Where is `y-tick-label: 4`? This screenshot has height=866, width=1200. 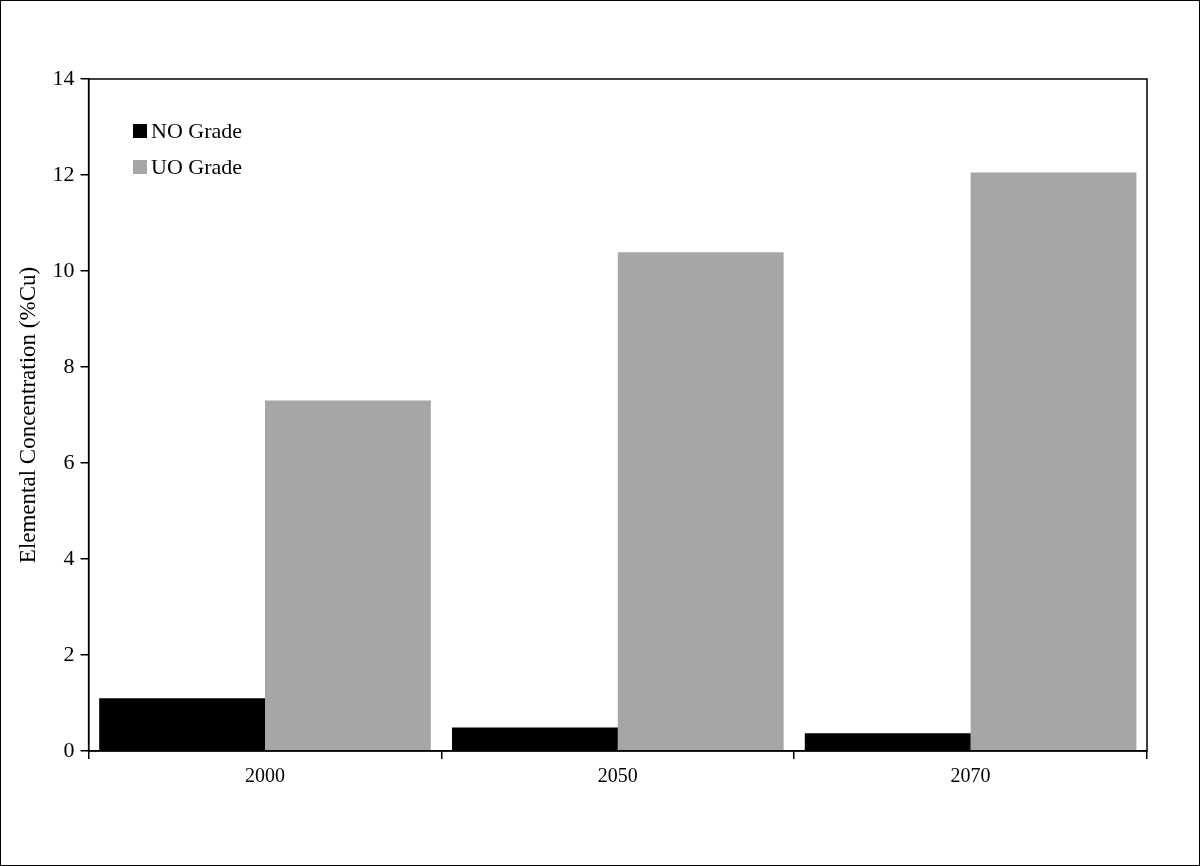 y-tick-label: 4 is located at coordinates (69, 557).